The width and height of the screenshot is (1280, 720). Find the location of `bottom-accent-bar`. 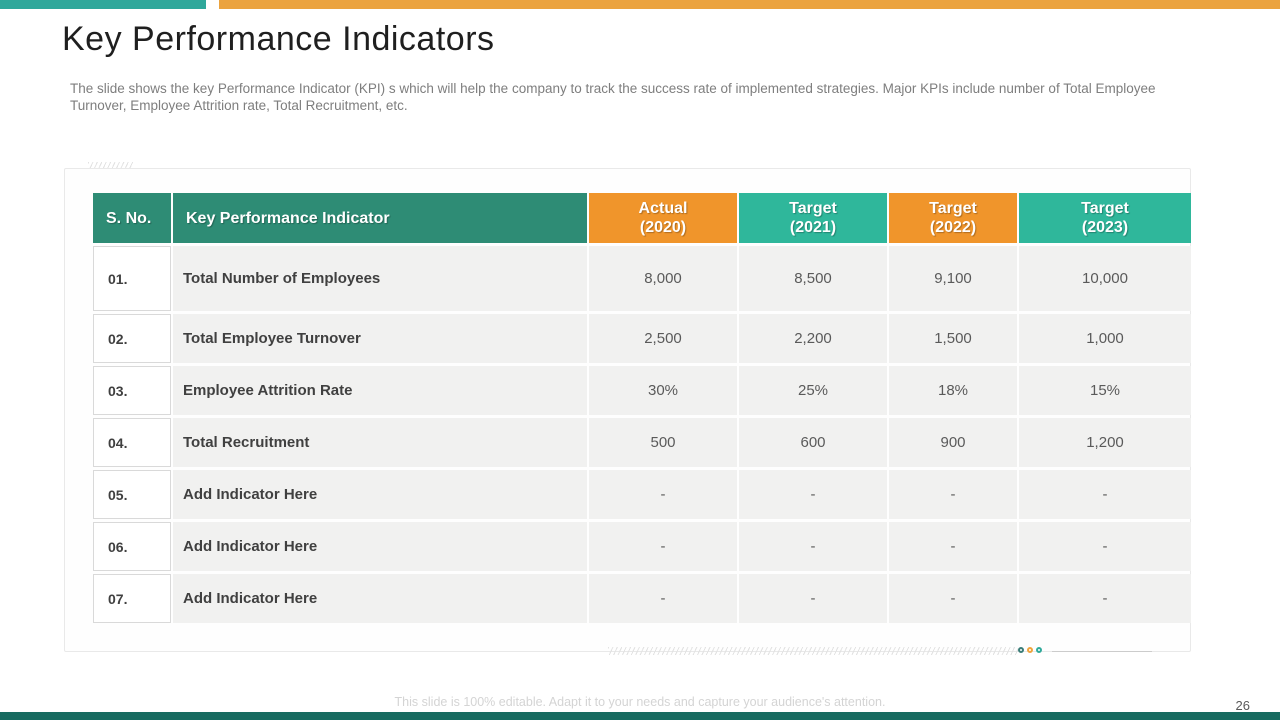

bottom-accent-bar is located at coordinates (640, 716).